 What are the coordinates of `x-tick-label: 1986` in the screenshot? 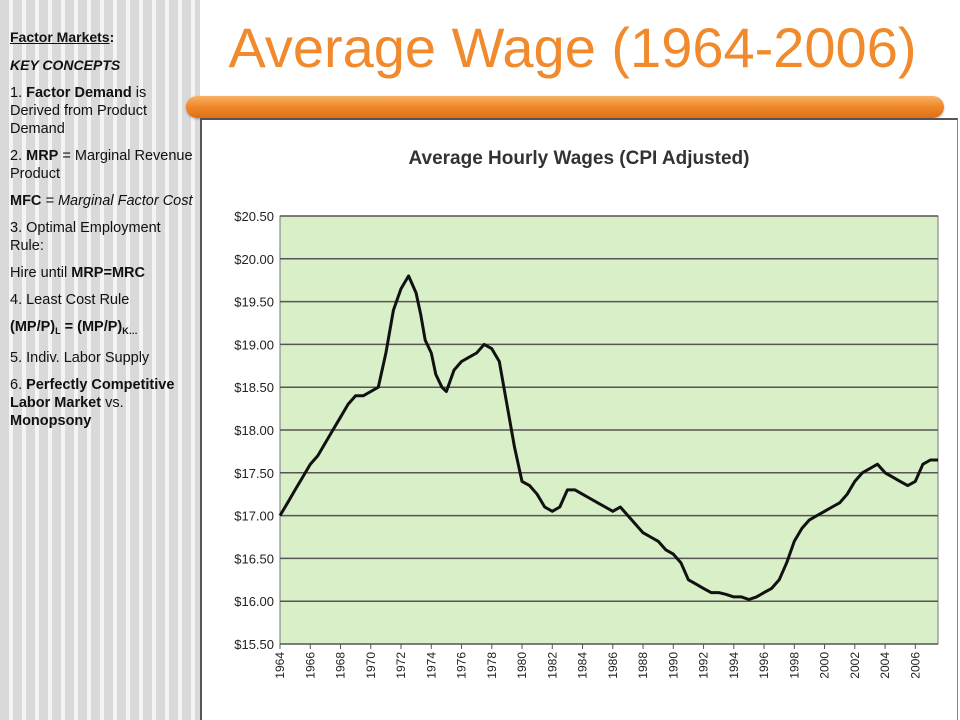 It's located at (613, 665).